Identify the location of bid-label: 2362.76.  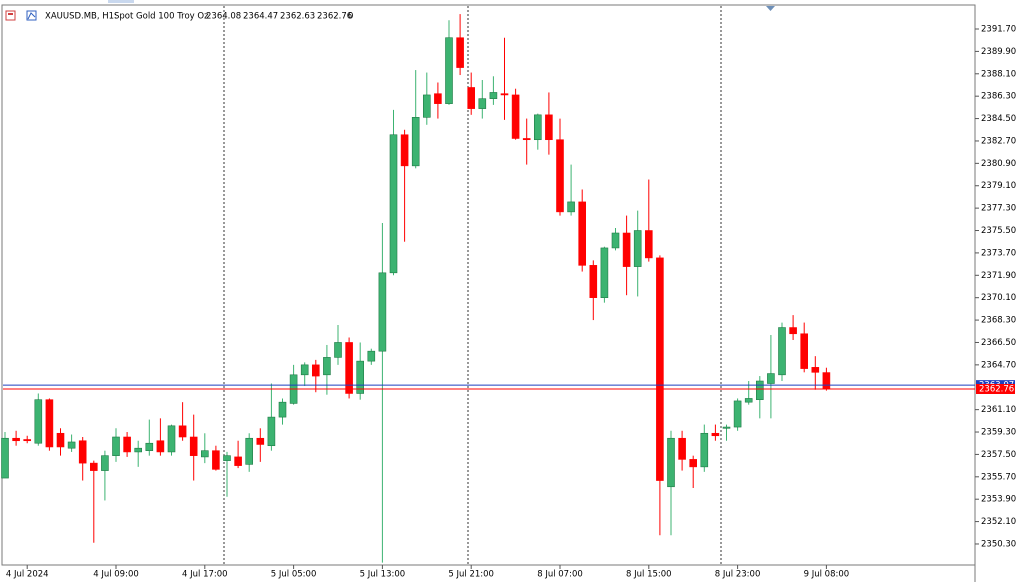
(996, 389).